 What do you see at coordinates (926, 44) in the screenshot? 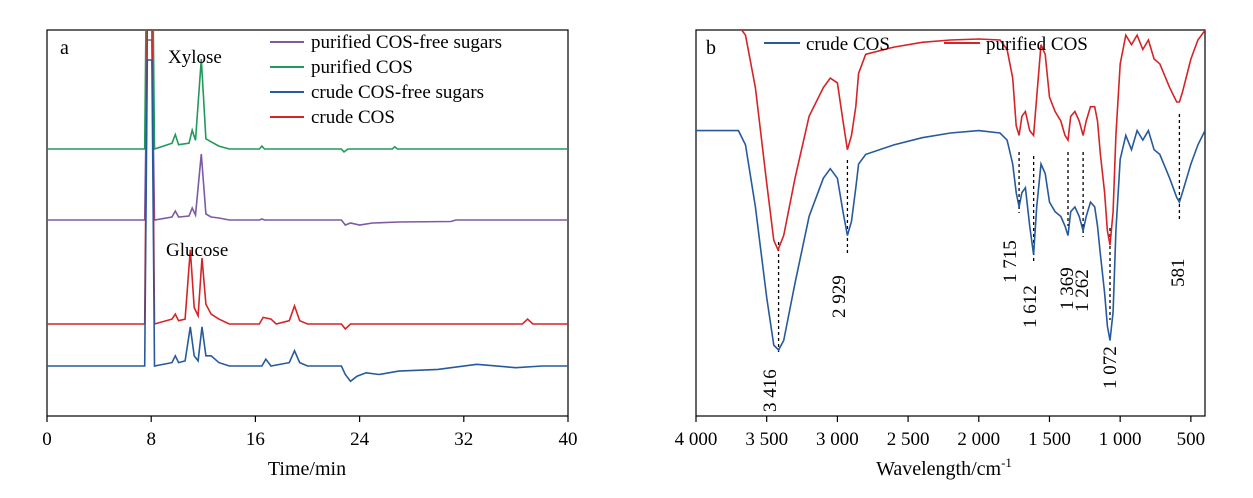
I see `legend-b: crude COS purified COS` at bounding box center [926, 44].